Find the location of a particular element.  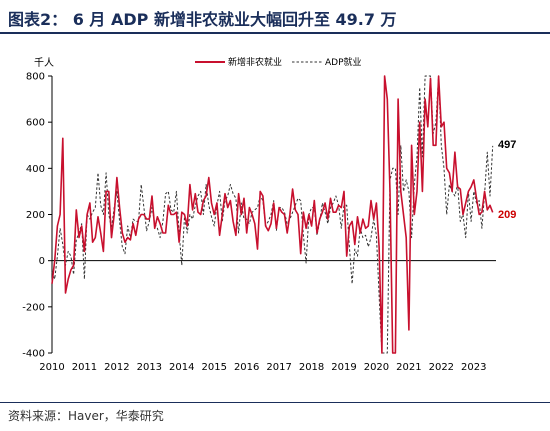

x-tick-label: 2012 is located at coordinates (116, 367).